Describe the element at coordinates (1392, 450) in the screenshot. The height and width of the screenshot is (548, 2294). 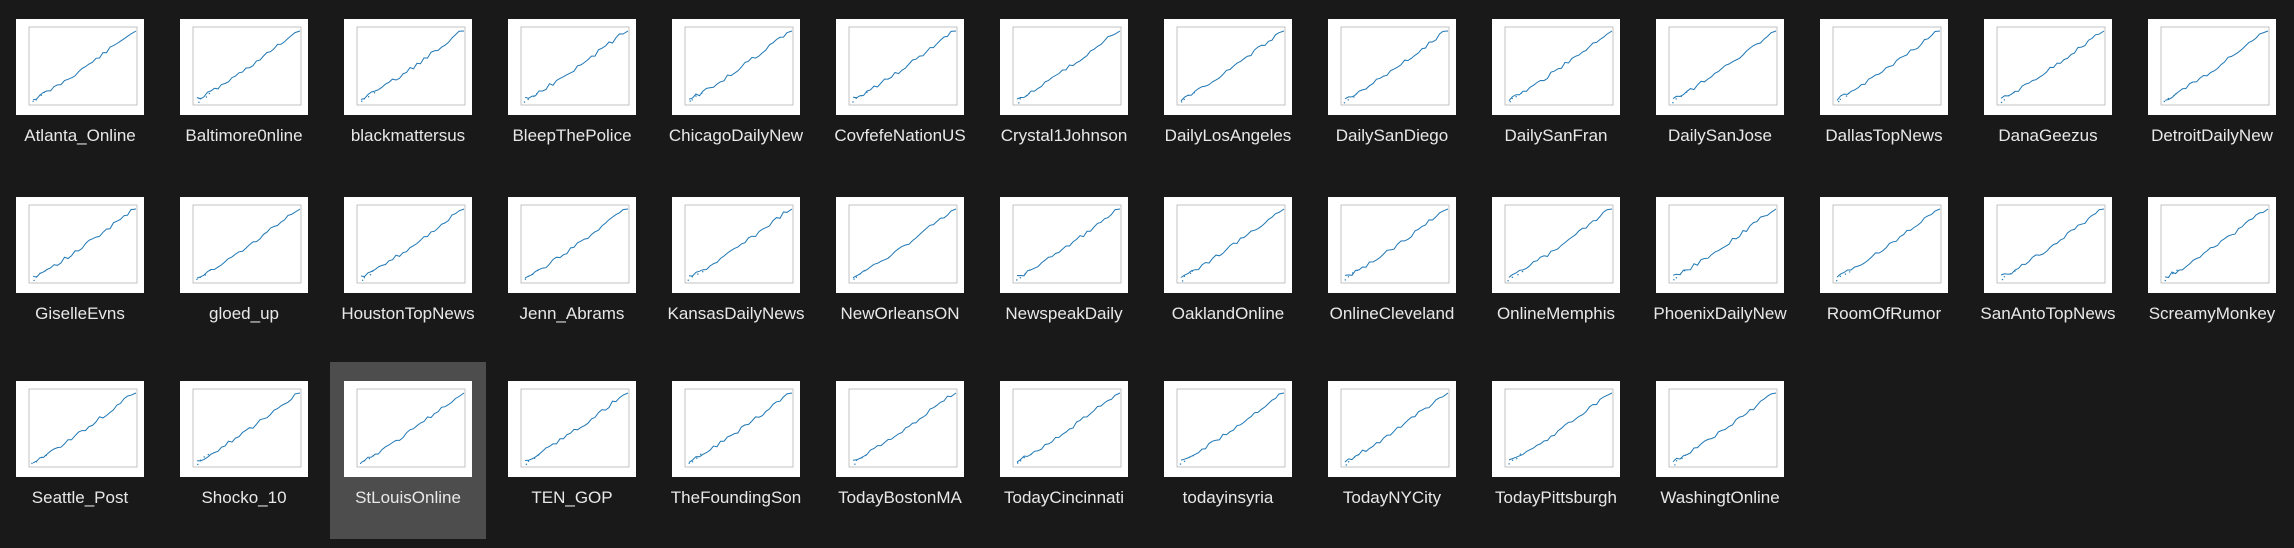
I see `file-item: TodayNYCity` at that location.